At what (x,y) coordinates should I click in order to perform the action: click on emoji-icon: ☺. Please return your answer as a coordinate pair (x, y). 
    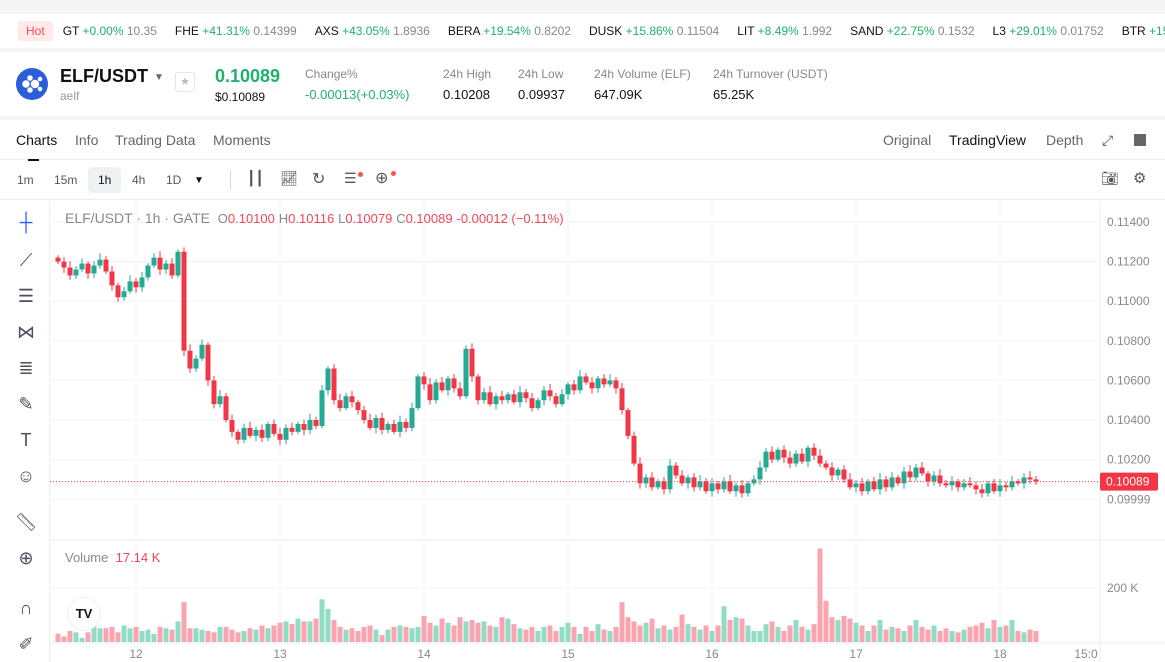
    Looking at the image, I should click on (26, 476).